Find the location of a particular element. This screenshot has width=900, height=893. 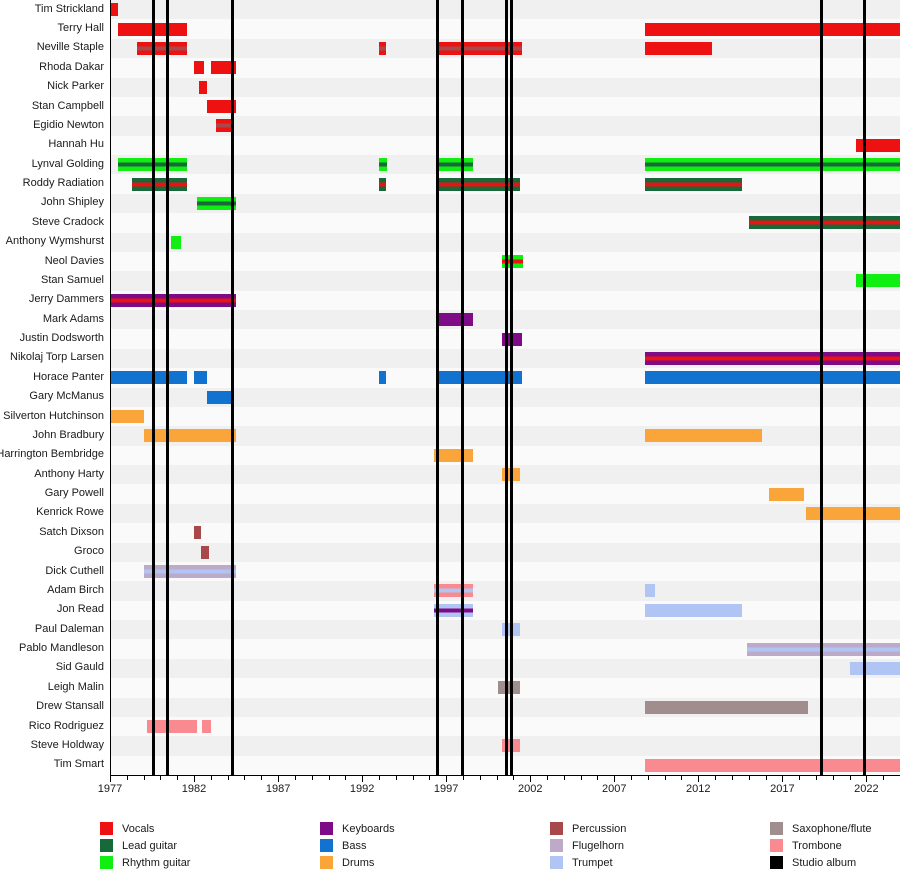

x-axis: 1977 1982 1987 1992 1997 2002 2007 2012 2017 2022 is located at coordinates (499, 790).